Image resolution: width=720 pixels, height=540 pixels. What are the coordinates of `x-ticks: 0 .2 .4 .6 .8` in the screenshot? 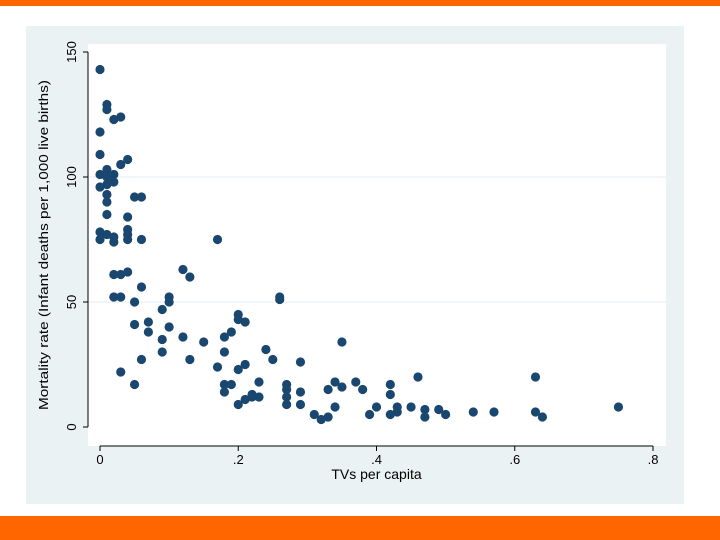 It's located at (377, 456).